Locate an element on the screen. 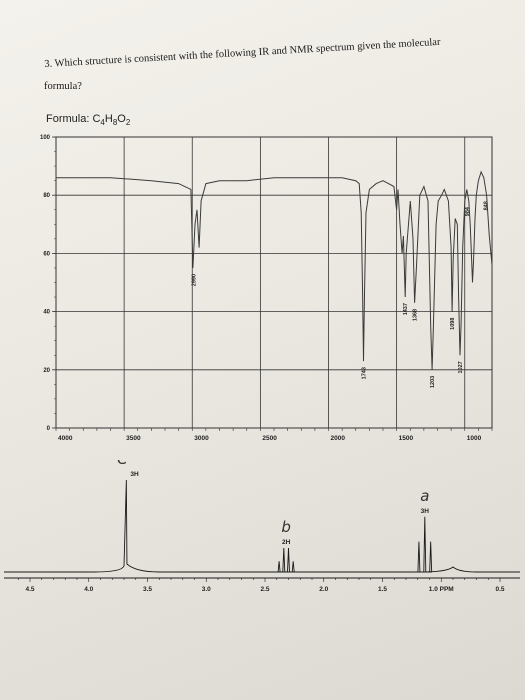 The height and width of the screenshot is (700, 525). nmr-spectrum-trace is located at coordinates (262, 526).